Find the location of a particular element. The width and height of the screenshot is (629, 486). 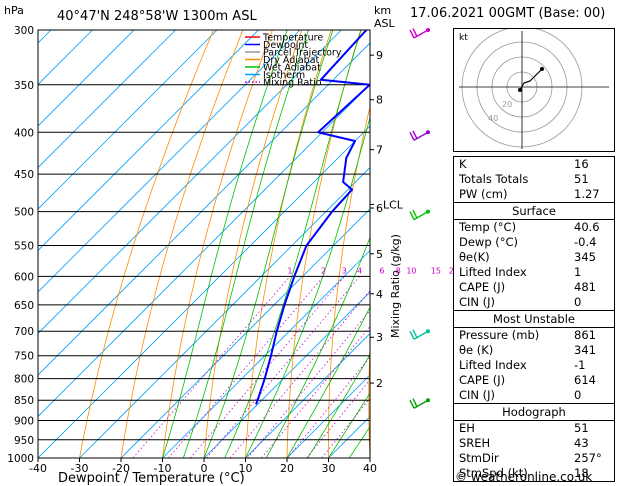

table-row: CIN (J) 0 is located at coordinates (534, 395).